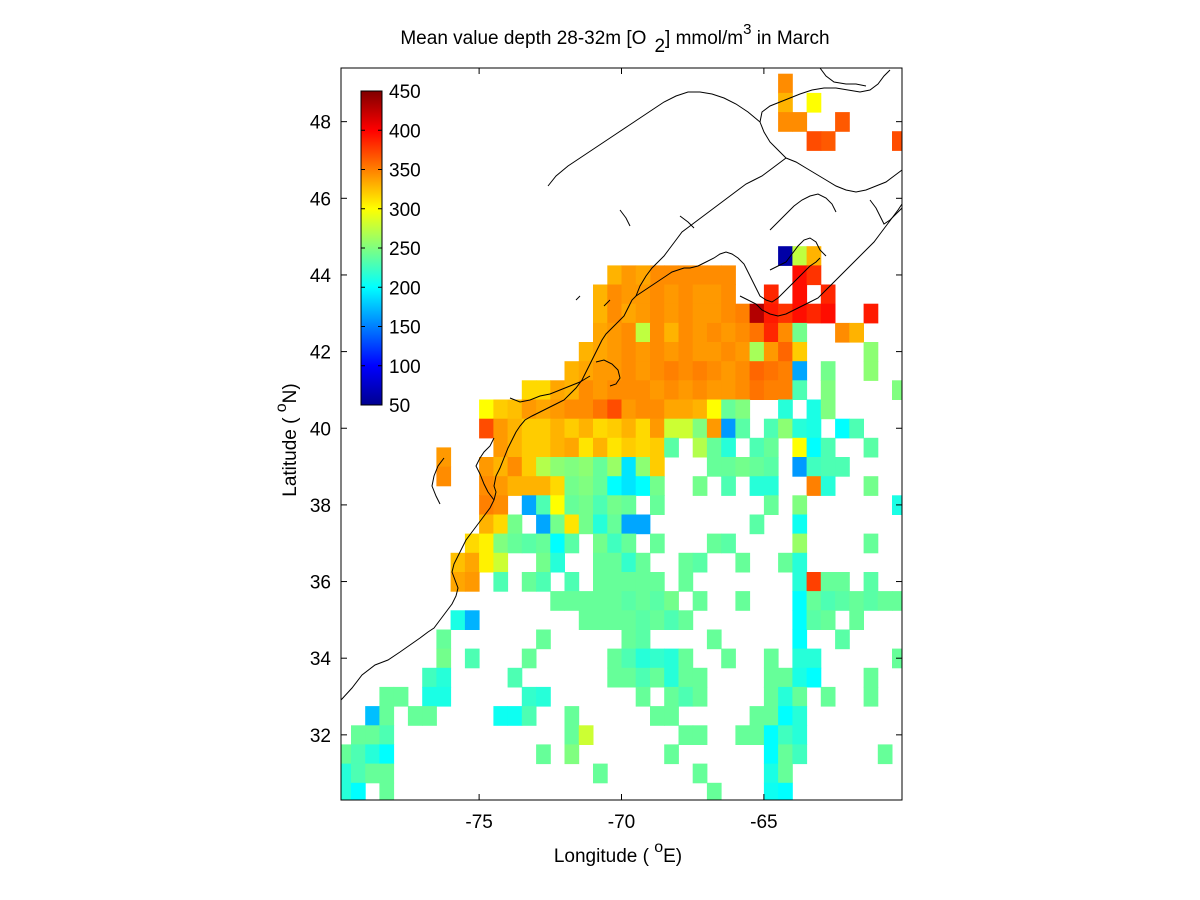 The image size is (1200, 900). What do you see at coordinates (405, 288) in the screenshot?
I see `colorbar-tick-label: 200` at bounding box center [405, 288].